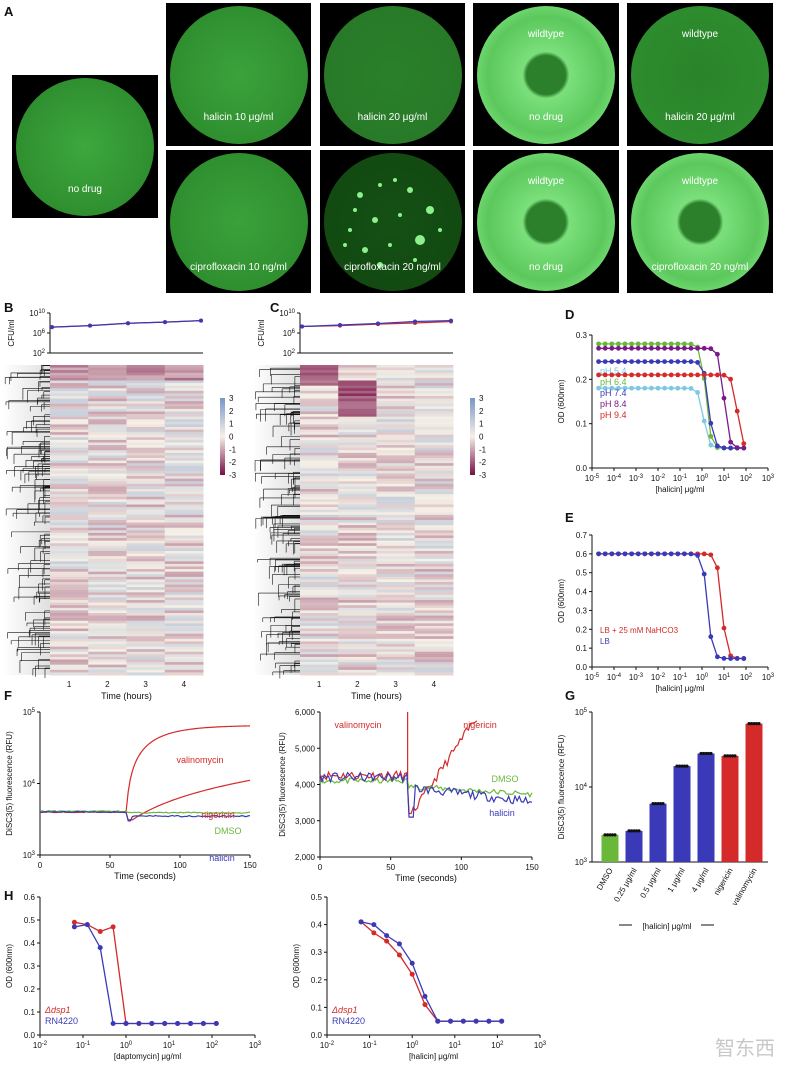  What do you see at coordinates (546, 34) in the screenshot?
I see `wildtype-label: wildtype` at bounding box center [546, 34].